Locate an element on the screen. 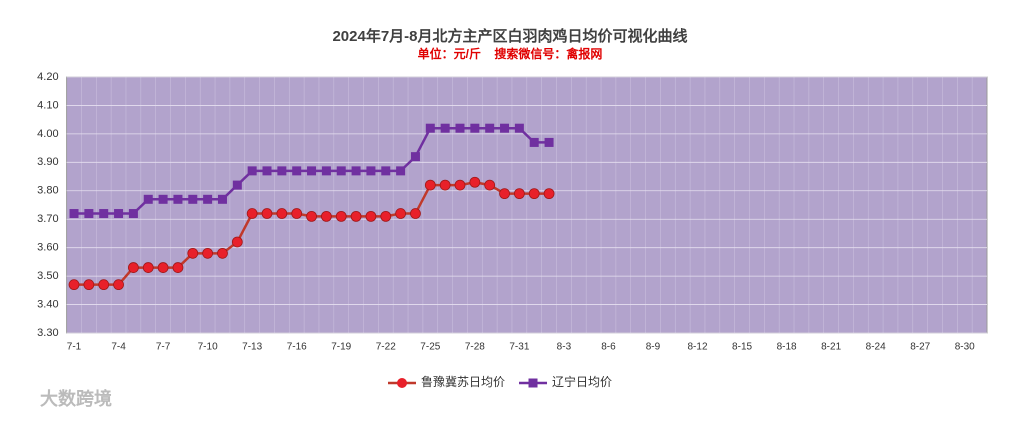 The height and width of the screenshot is (423, 1021). chart-subtitle: 单位：元/斤 搜索微信号：禽报网 is located at coordinates (510, 53).